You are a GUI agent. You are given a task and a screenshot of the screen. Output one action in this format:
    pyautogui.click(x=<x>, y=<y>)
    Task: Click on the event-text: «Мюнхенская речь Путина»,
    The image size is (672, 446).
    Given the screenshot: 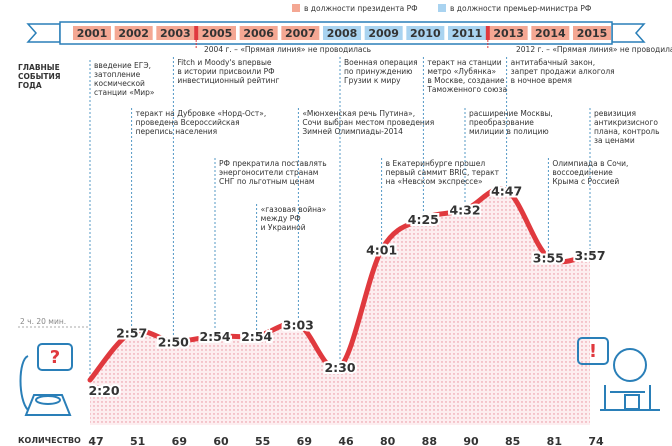 What is the action you would take?
    pyautogui.click(x=358, y=113)
    